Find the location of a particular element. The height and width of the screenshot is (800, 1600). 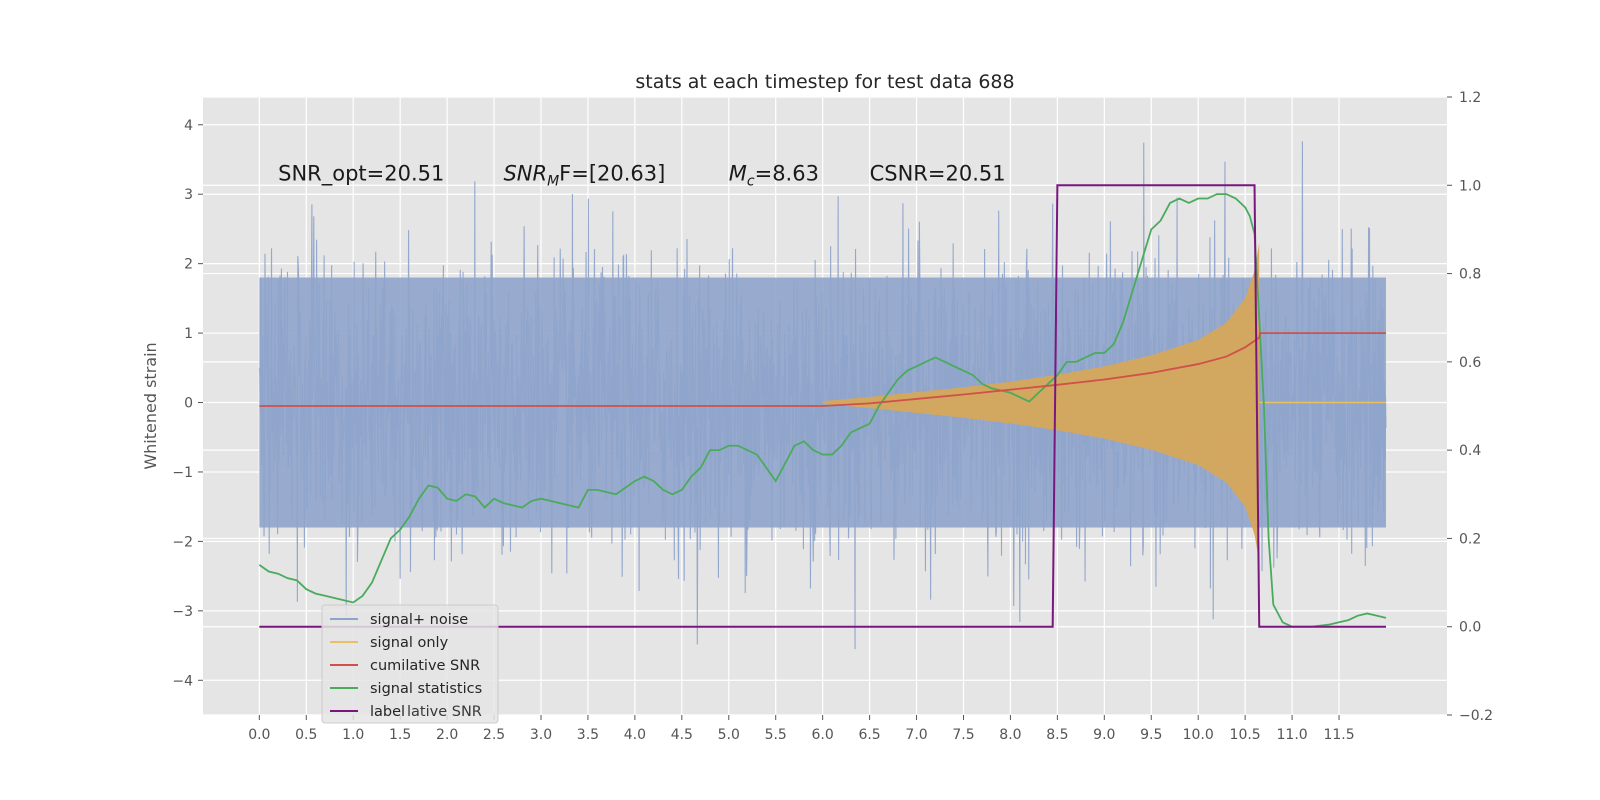

y-tick-label: 0 is located at coordinates (188, 404).